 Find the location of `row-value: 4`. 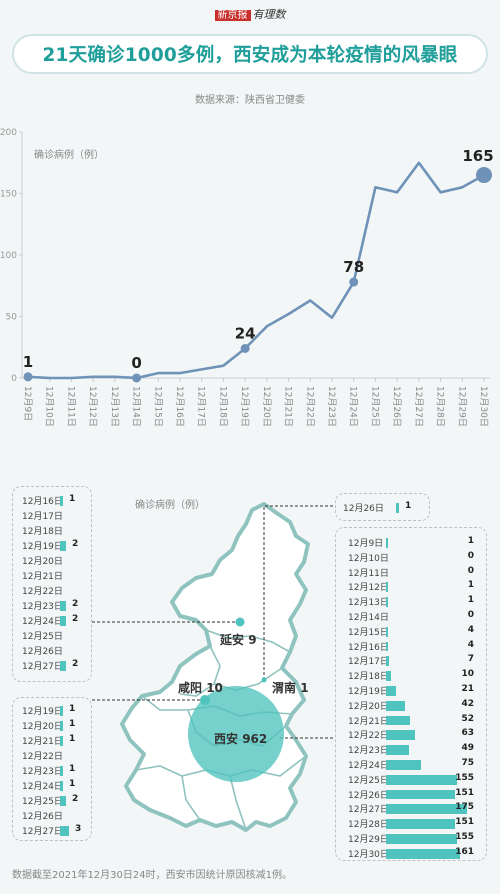

row-value: 4 is located at coordinates (470, 644).